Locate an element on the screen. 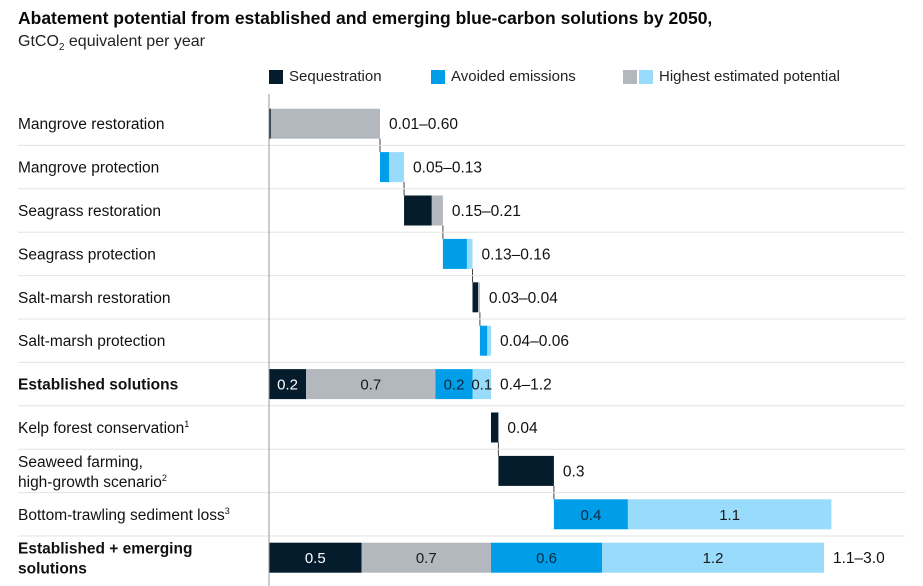 Image resolution: width=923 pixels, height=586 pixels. subtitle-unit-subscript: 2 is located at coordinates (61, 48).